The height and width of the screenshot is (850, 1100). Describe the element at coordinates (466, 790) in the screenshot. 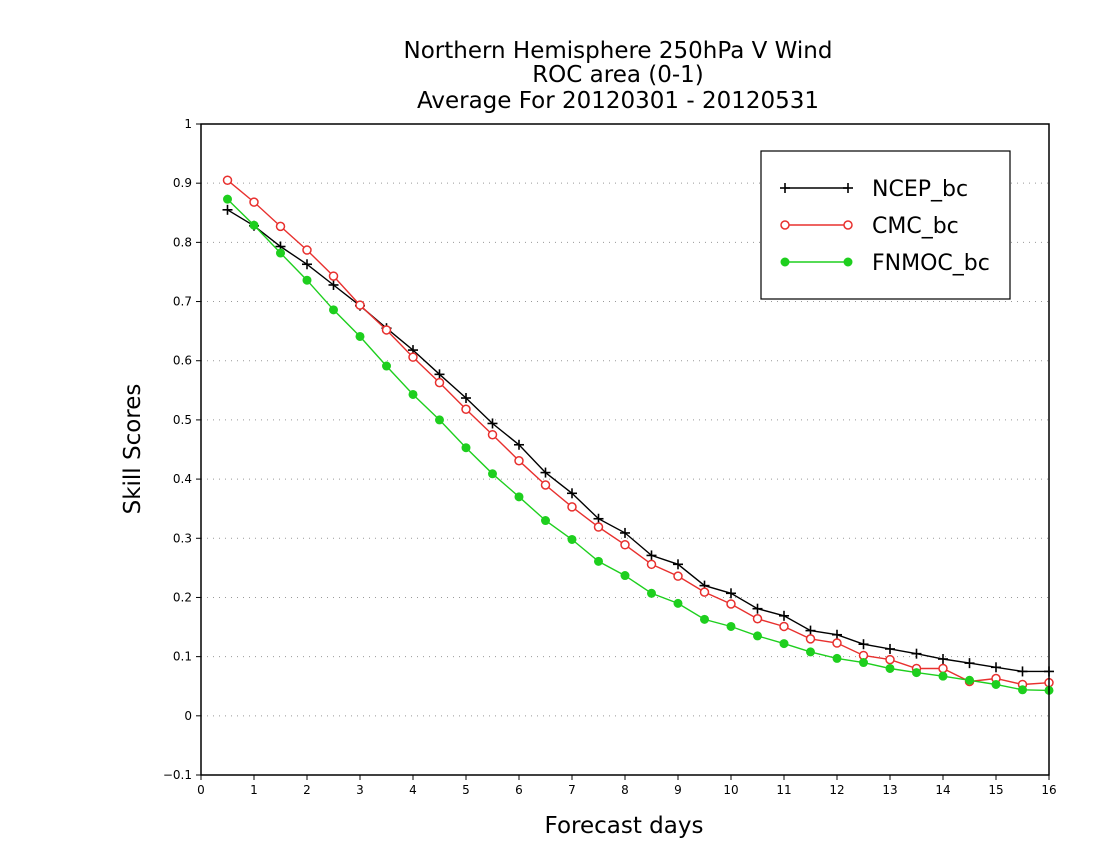

I see `x-tick-label: 5` at that location.